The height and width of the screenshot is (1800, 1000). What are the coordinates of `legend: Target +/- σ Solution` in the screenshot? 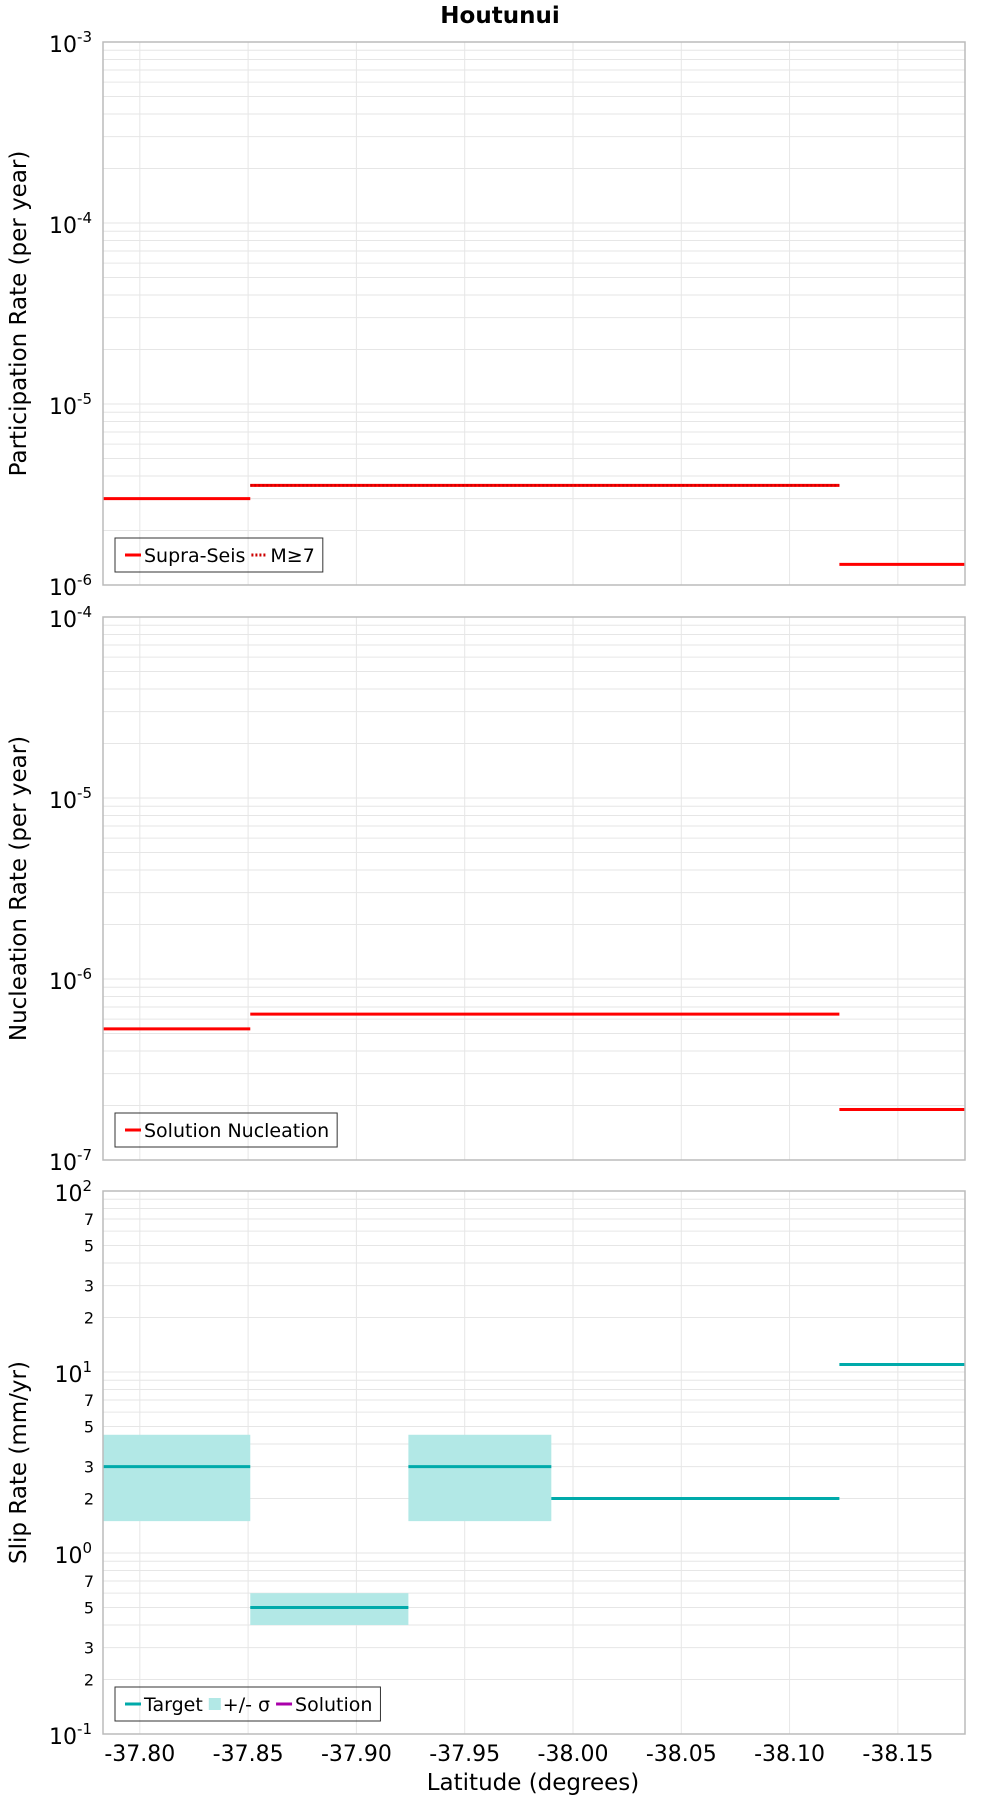 It's located at (247, 1704).